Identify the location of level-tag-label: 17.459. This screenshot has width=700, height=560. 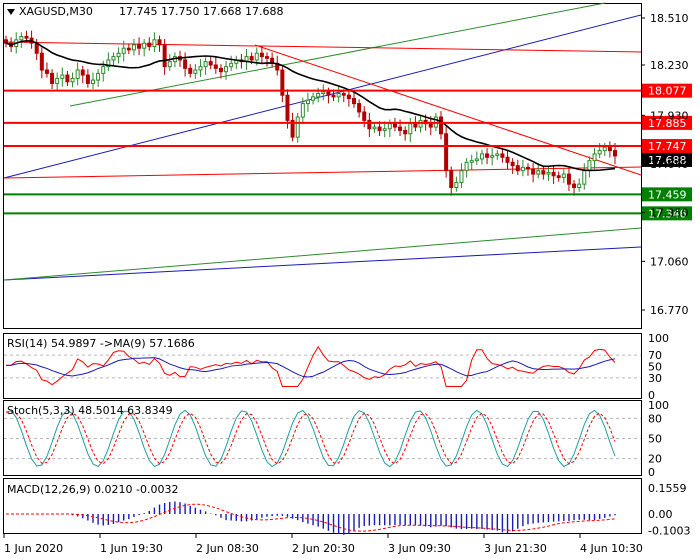
(667, 194).